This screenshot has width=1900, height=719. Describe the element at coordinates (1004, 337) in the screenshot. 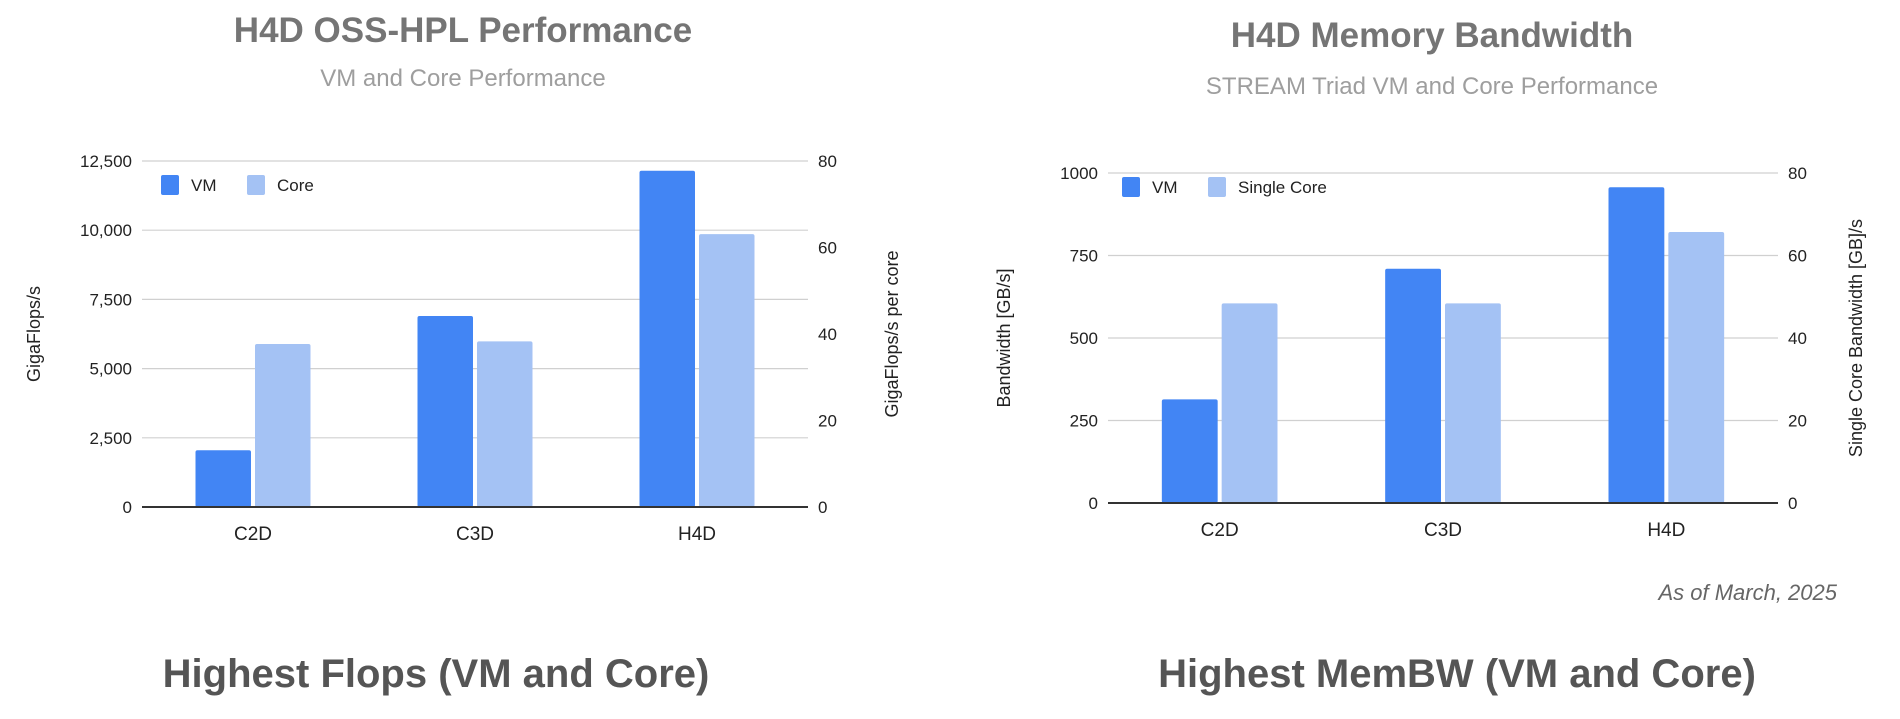

I see `chart2-ylabel-left: Bandwidth [GB/s]` at that location.